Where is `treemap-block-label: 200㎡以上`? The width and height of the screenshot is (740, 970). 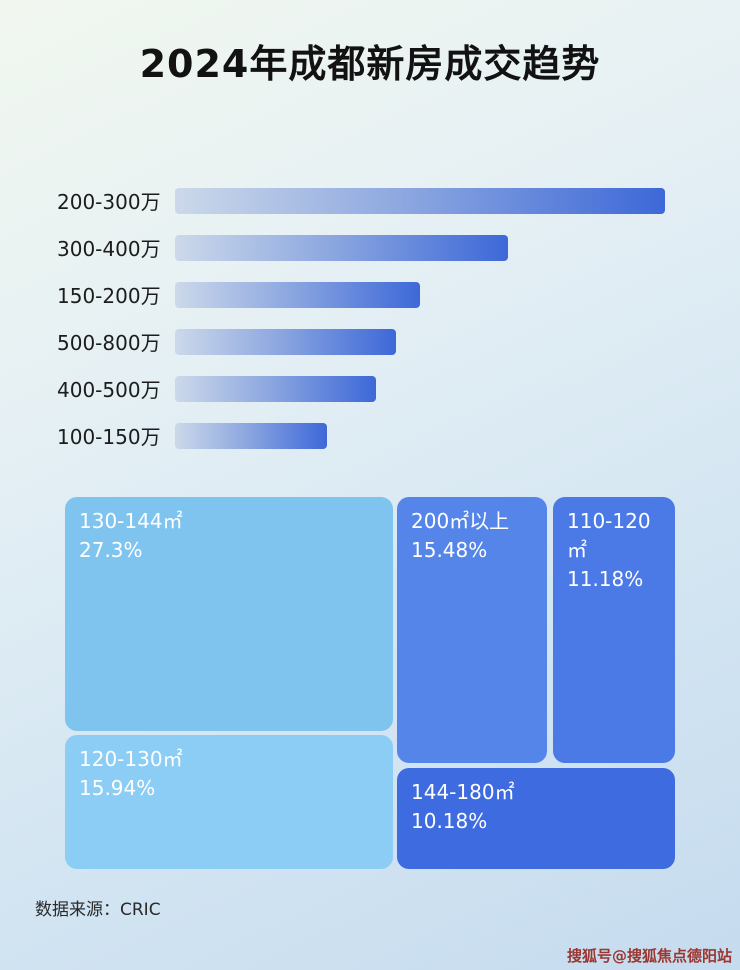 treemap-block-label: 200㎡以上 is located at coordinates (460, 520).